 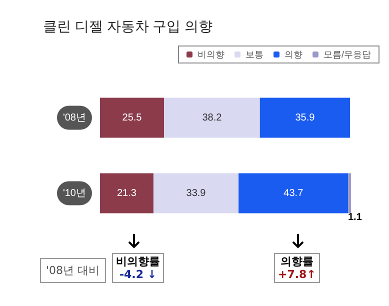 I want to click on data-label: 43.7, so click(x=294, y=193).